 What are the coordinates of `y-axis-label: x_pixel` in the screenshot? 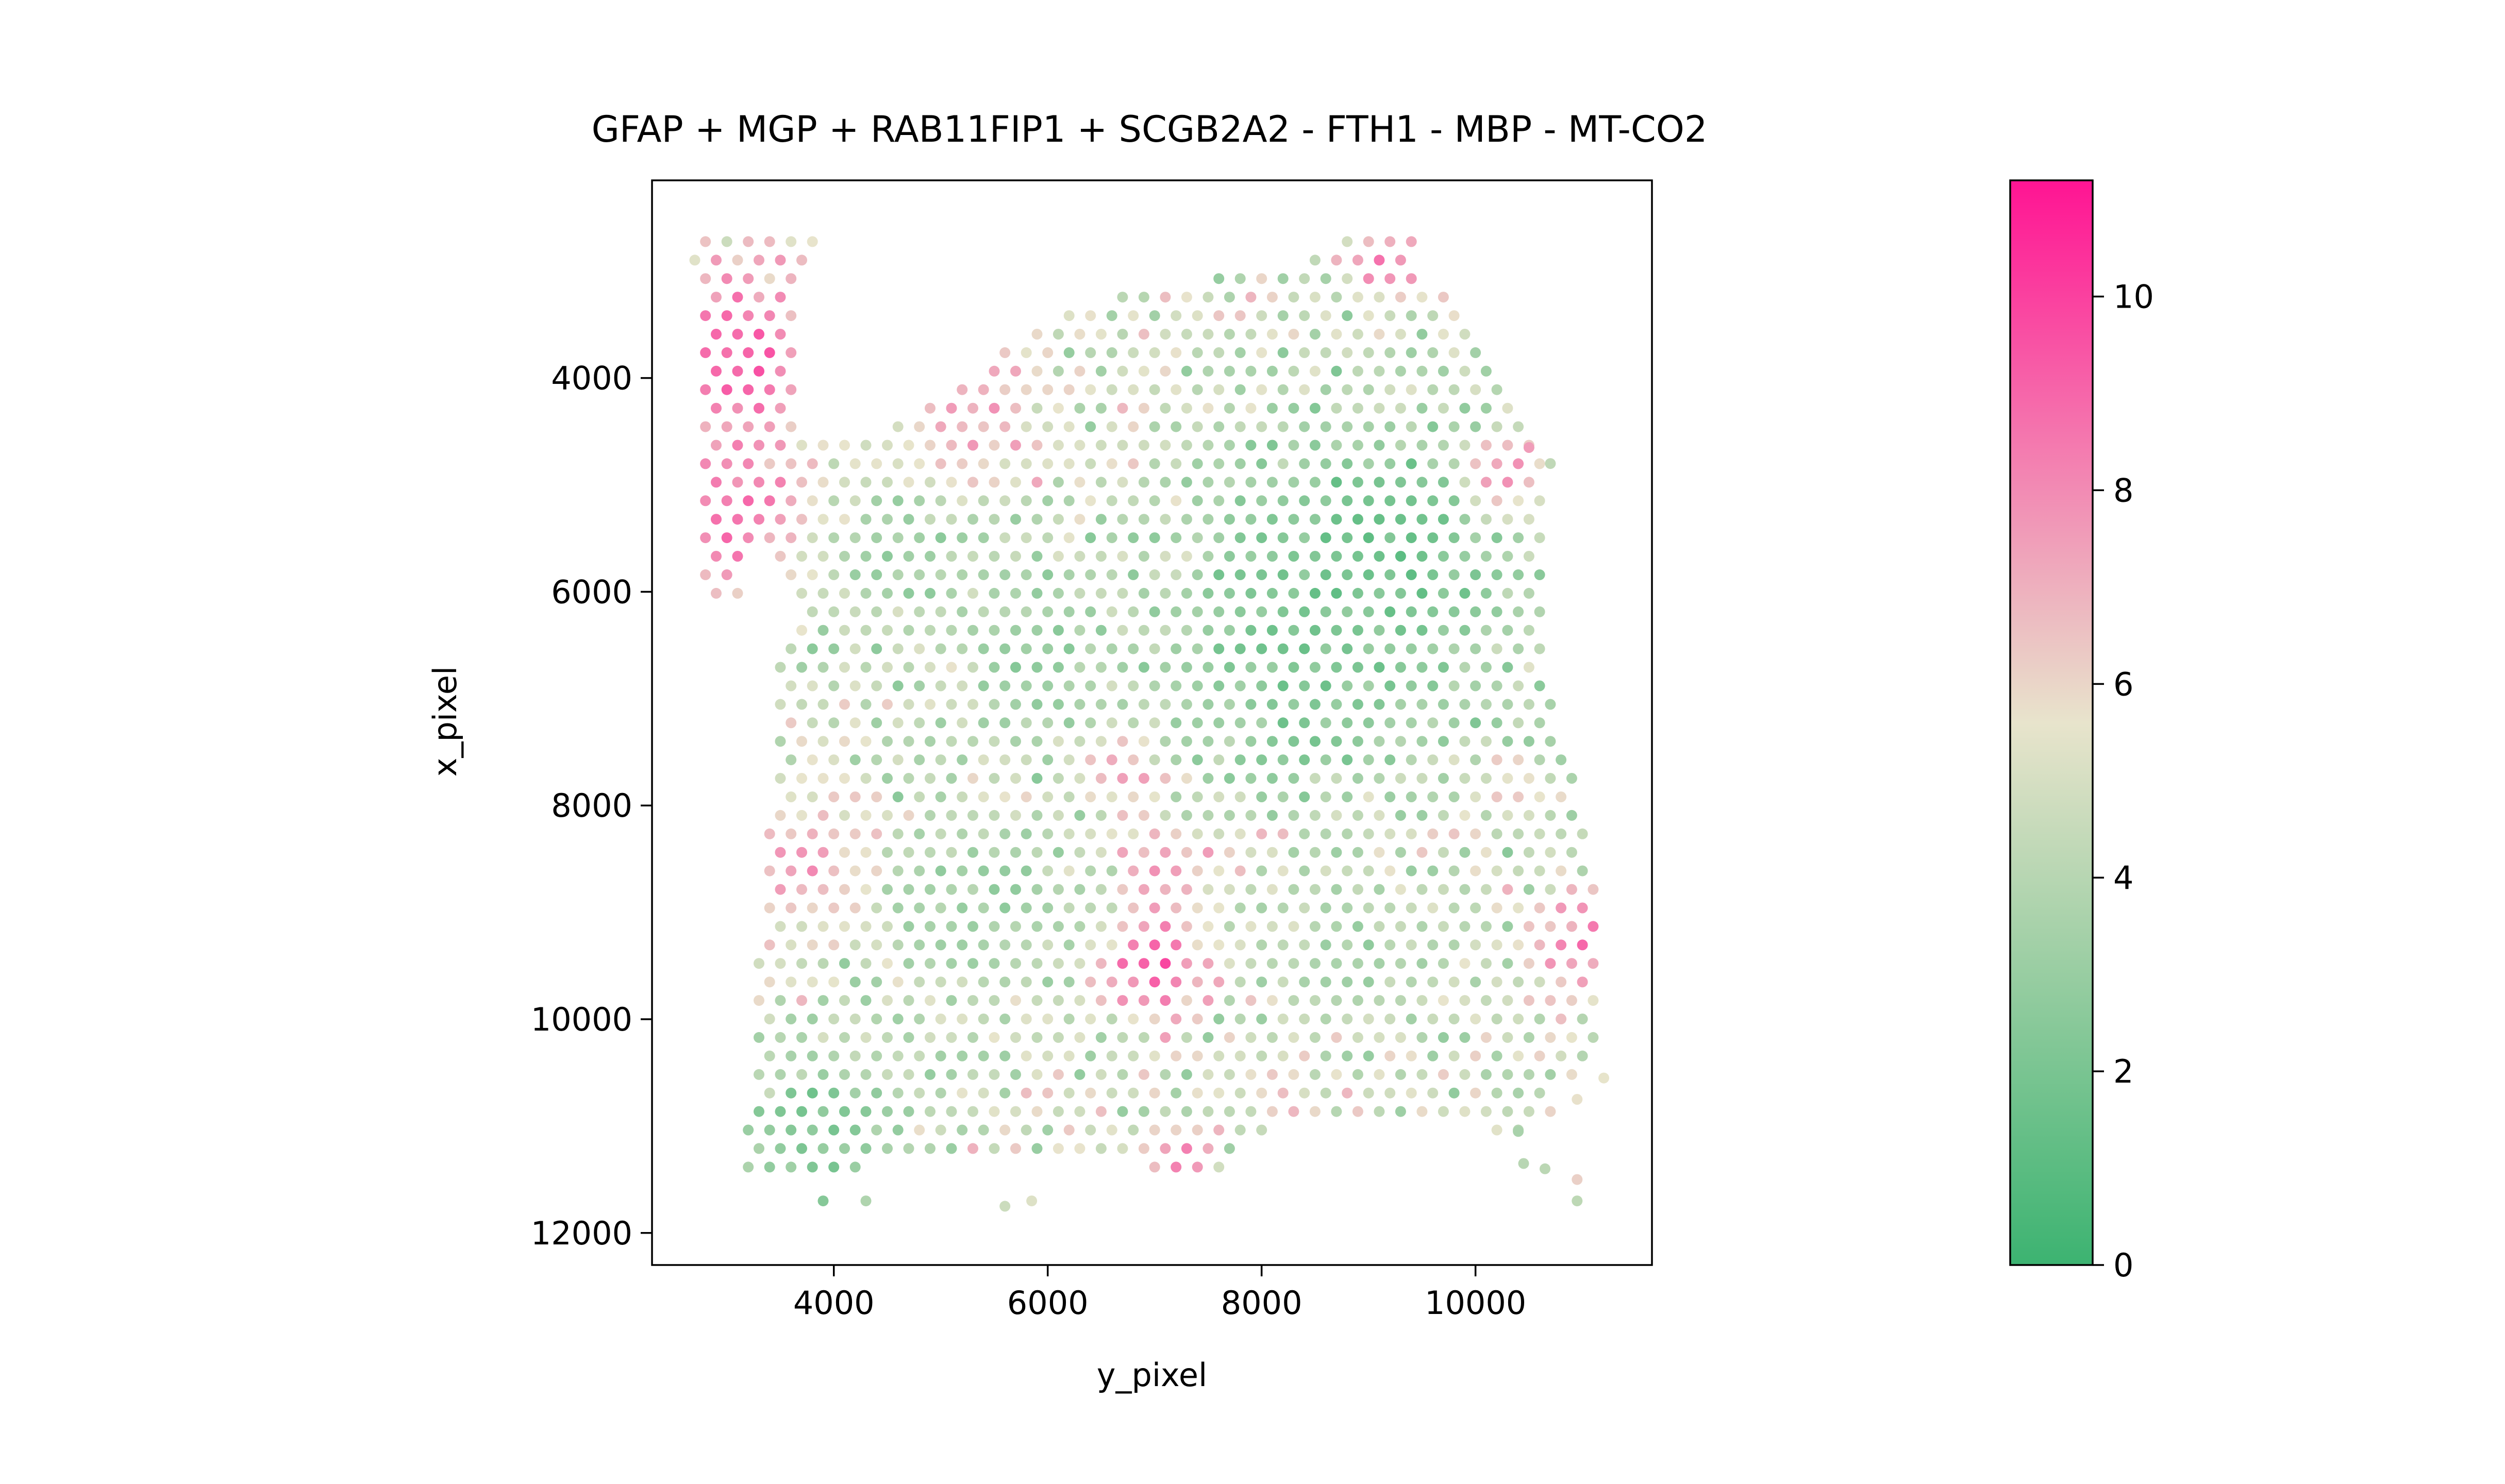 It's located at (445, 721).